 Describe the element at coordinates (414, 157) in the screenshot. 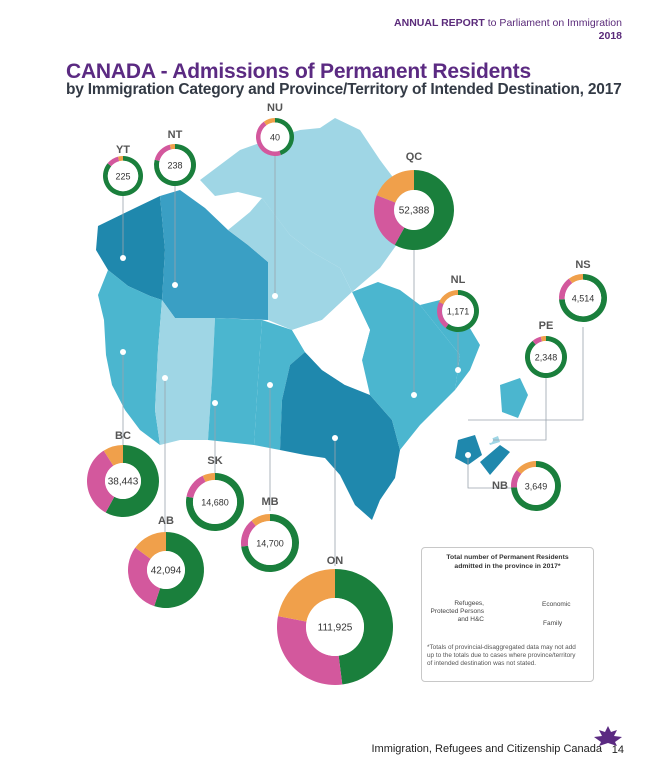

I see `province-label-qc: QC` at that location.